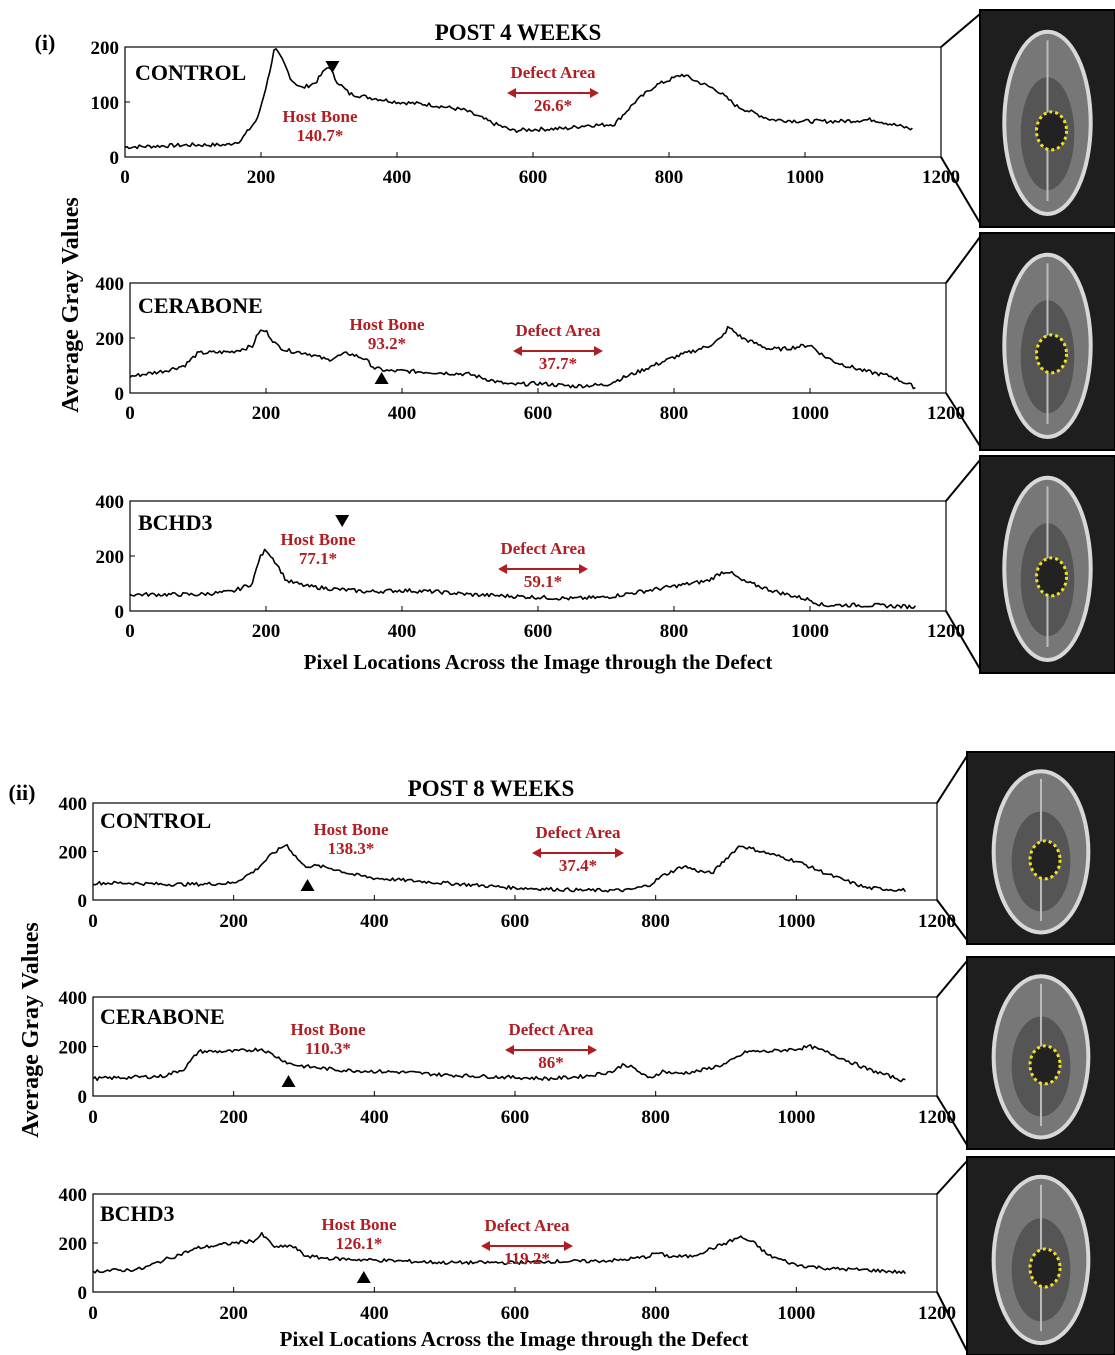 This screenshot has width=1115, height=1355. What do you see at coordinates (359, 1243) in the screenshot?
I see `host-bone-value: 126.1*` at bounding box center [359, 1243].